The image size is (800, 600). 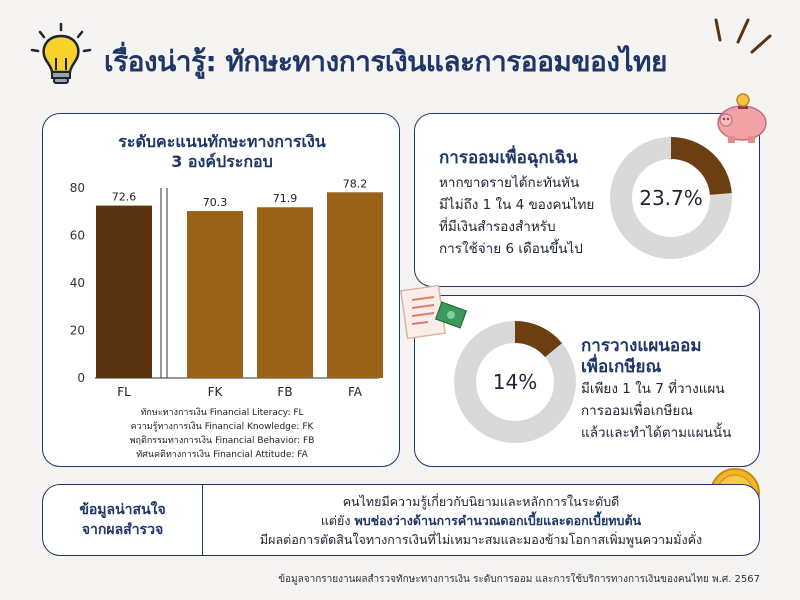 I want to click on insight-heading-line-1: ข้อมูลน่าสนใจ, so click(x=122, y=510).